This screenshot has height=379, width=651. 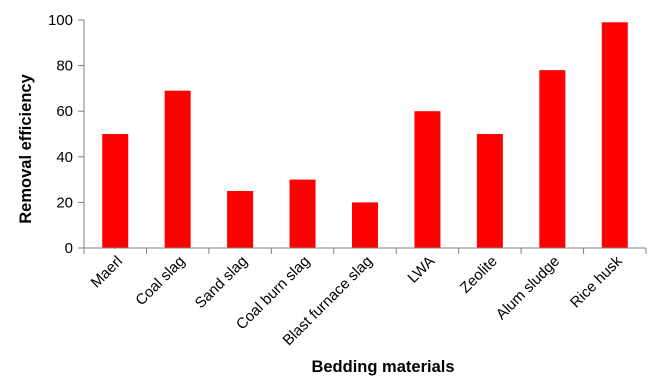 What do you see at coordinates (64, 111) in the screenshot?
I see `y-tick-label: 60` at bounding box center [64, 111].